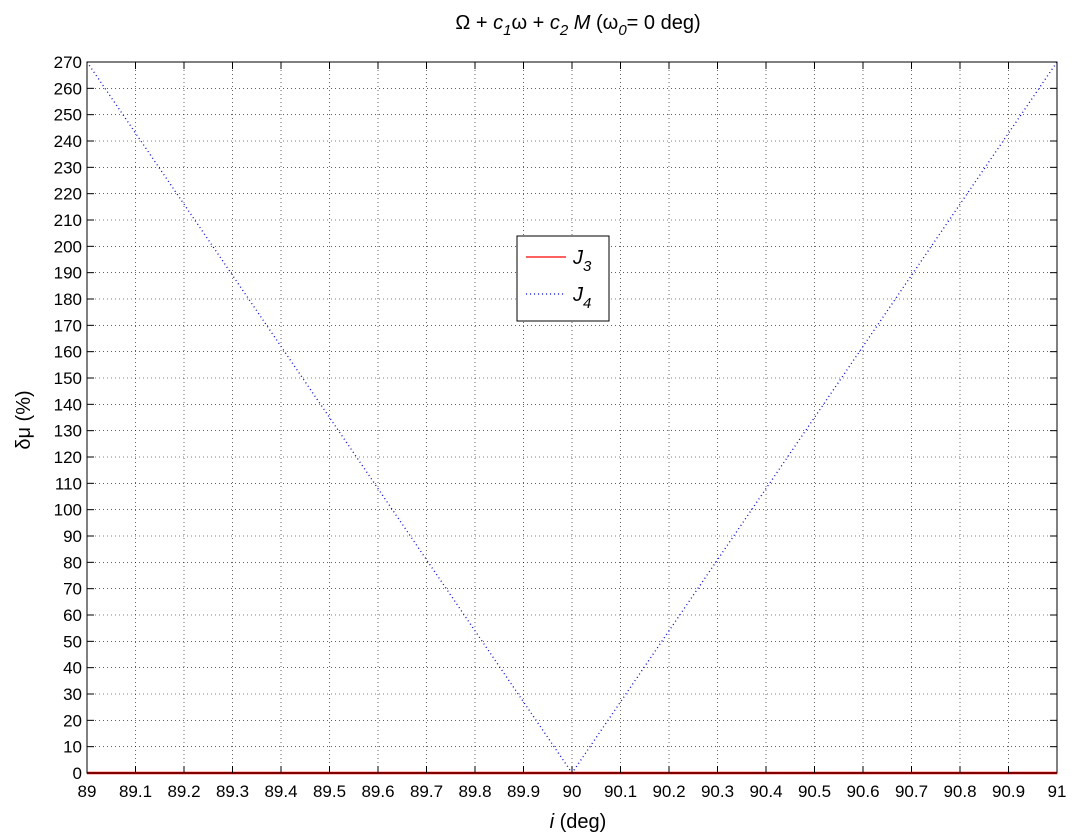  I want to click on y-tick-label: 90, so click(72, 536).